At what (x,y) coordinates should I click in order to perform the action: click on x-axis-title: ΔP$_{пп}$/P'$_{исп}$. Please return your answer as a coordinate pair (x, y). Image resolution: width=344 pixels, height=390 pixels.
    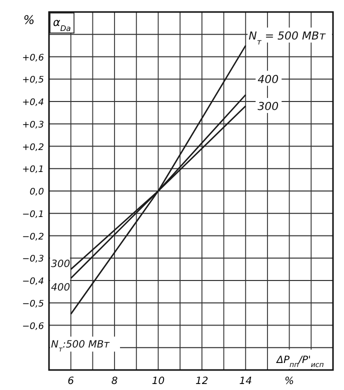
    Looking at the image, I should click on (300, 362).